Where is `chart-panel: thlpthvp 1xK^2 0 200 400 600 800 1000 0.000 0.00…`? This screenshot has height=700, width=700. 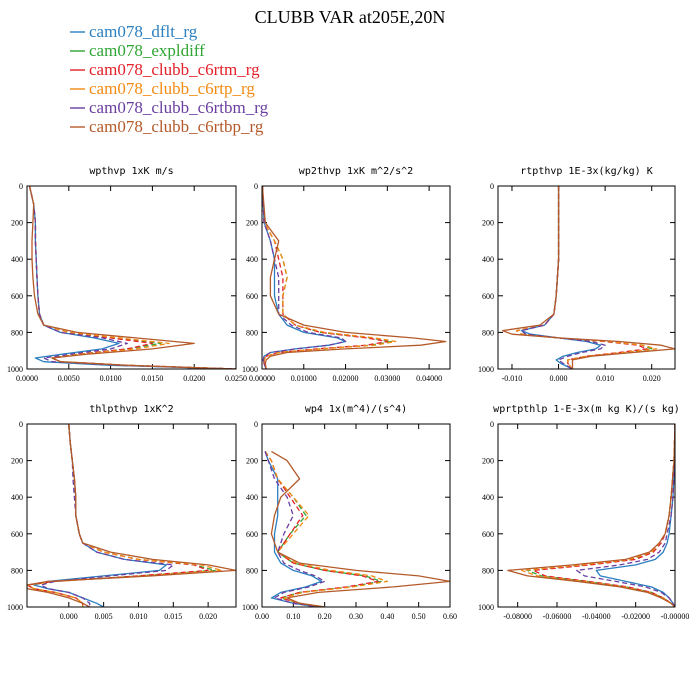 chart-panel: thlpthvp 1xK^2 0 200 400 600 800 1000 0.000 0.00… is located at coordinates (122, 512).